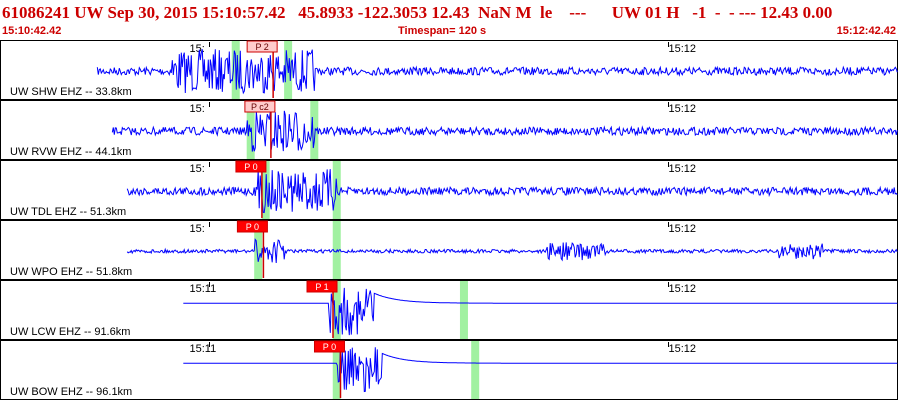 The image size is (898, 400). I want to click on pick-label: P 2, so click(261, 47).